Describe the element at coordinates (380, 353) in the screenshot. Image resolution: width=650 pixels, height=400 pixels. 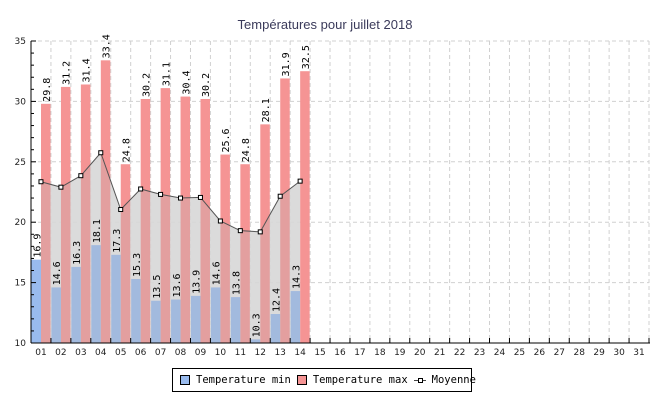
I see `x-tick-label: 18` at that location.